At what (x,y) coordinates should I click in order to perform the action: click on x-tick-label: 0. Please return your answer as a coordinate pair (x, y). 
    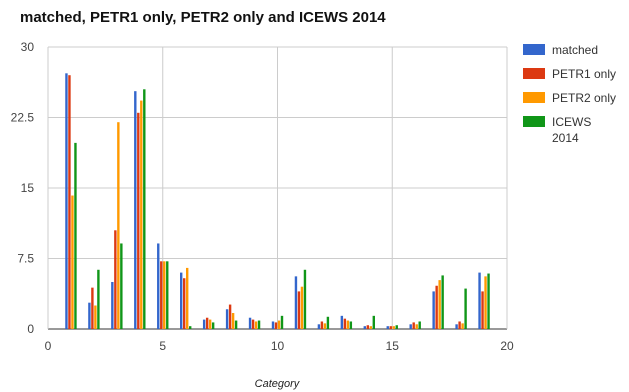
    Looking at the image, I should click on (48, 346).